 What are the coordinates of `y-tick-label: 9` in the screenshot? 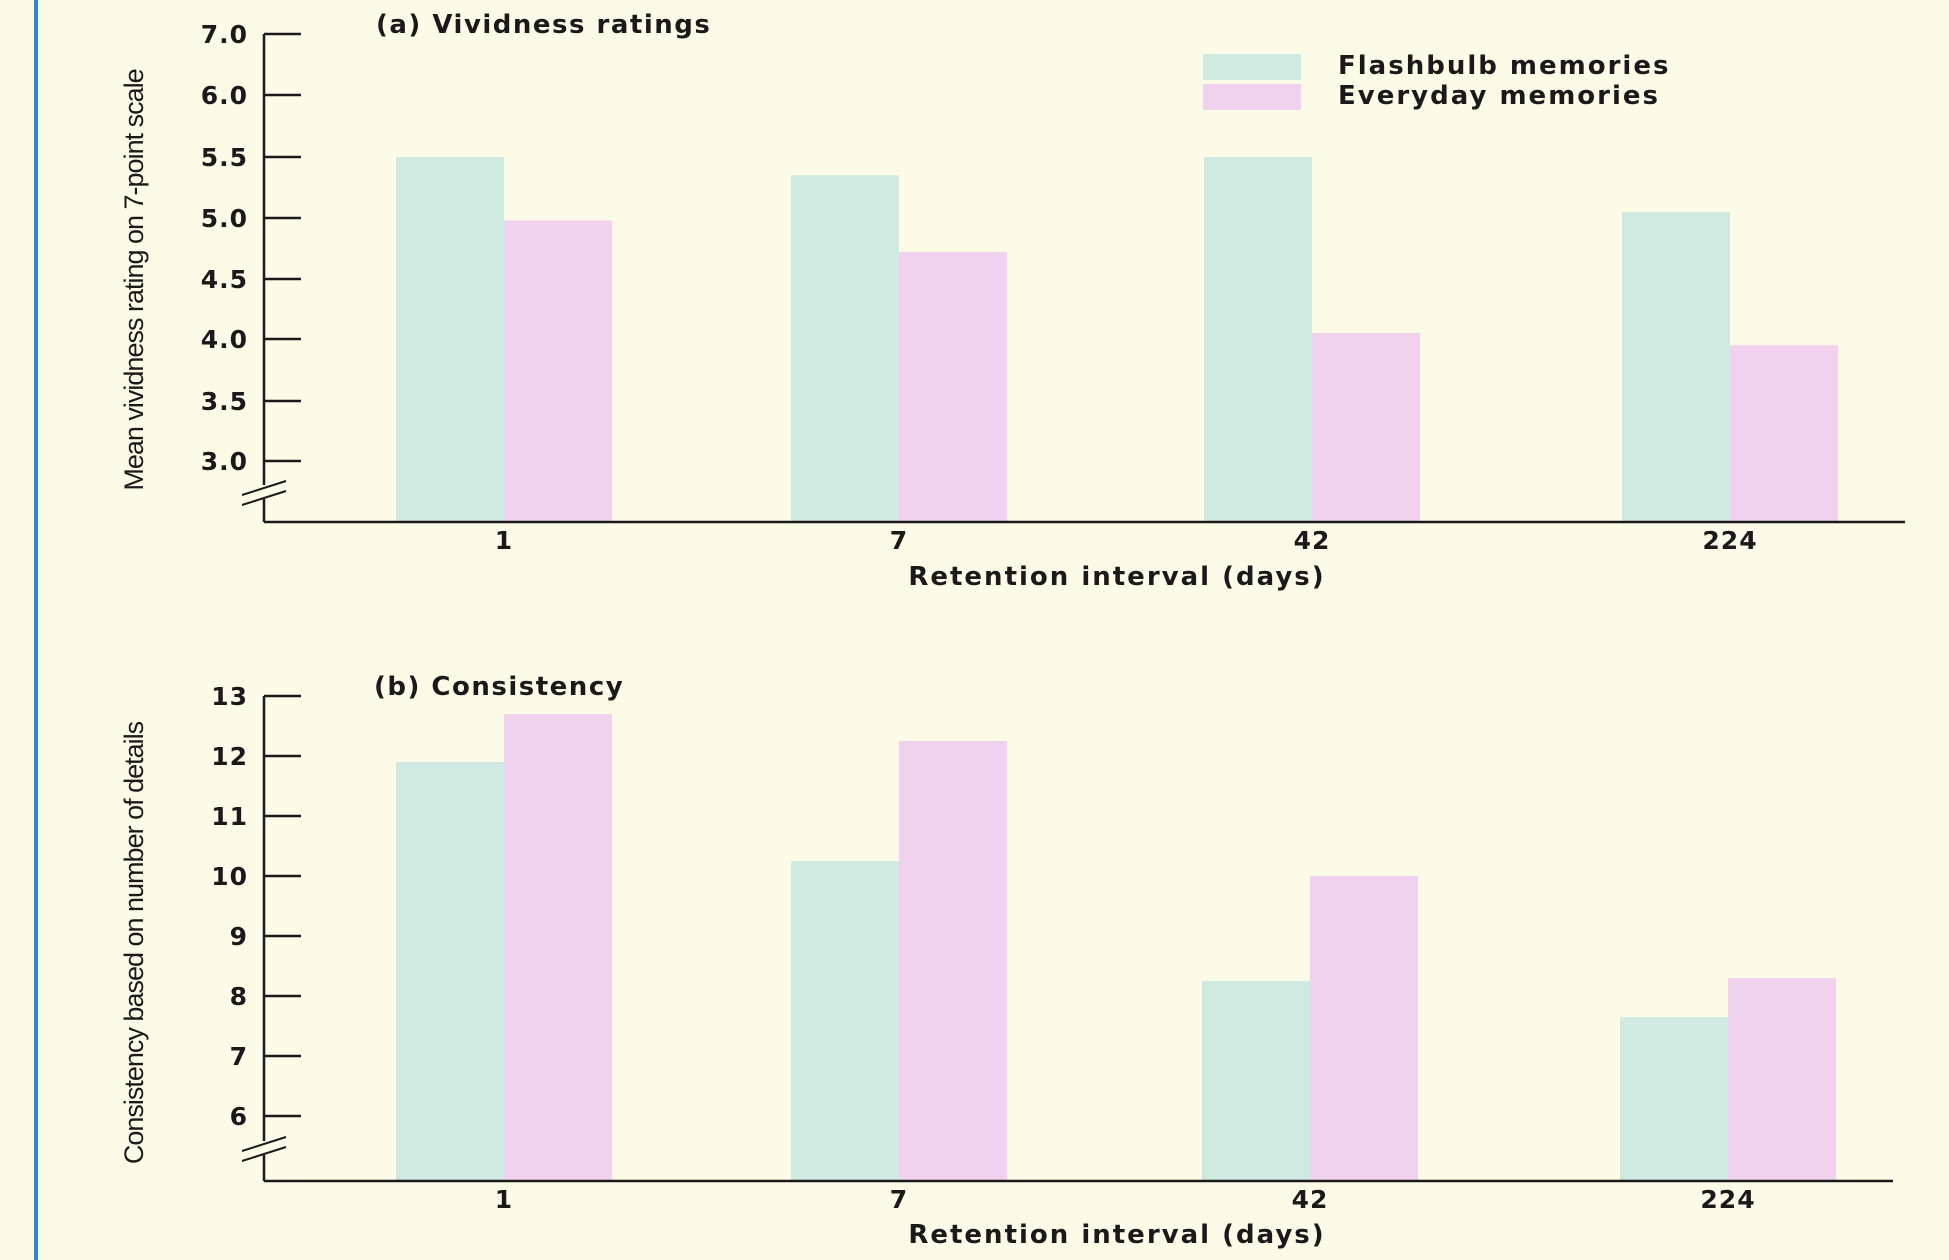 It's located at (239, 936).